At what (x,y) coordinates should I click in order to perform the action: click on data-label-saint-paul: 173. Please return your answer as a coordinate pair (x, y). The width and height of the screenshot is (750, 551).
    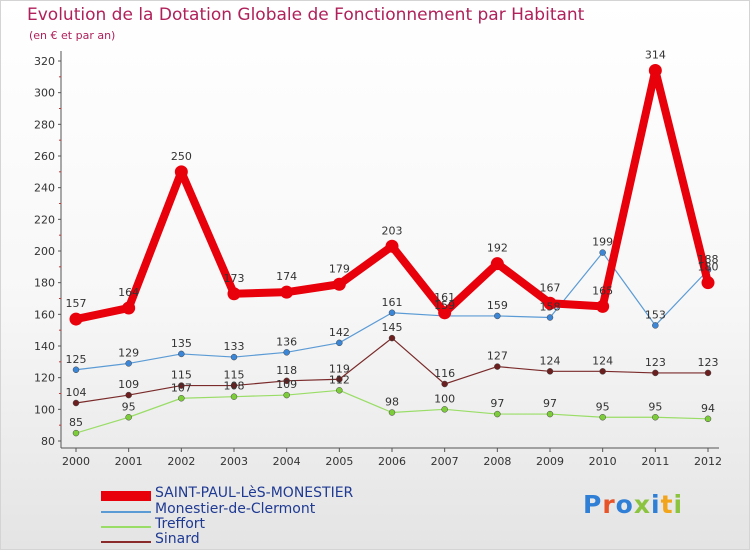
    Looking at the image, I should click on (234, 278).